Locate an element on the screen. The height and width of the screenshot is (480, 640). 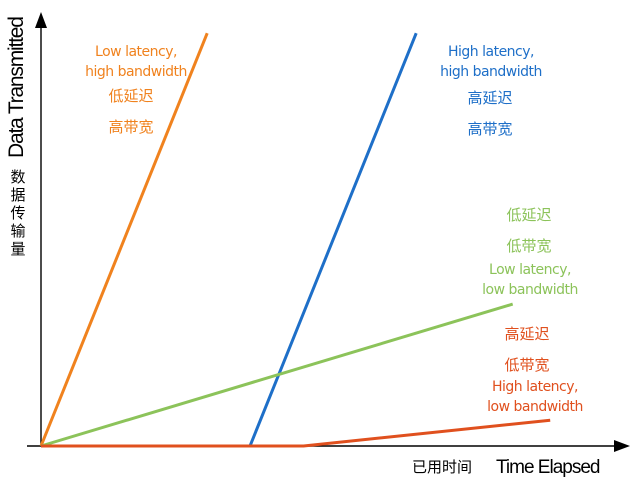
y-axis-label: Data Transmitted is located at coordinates (16, 87).